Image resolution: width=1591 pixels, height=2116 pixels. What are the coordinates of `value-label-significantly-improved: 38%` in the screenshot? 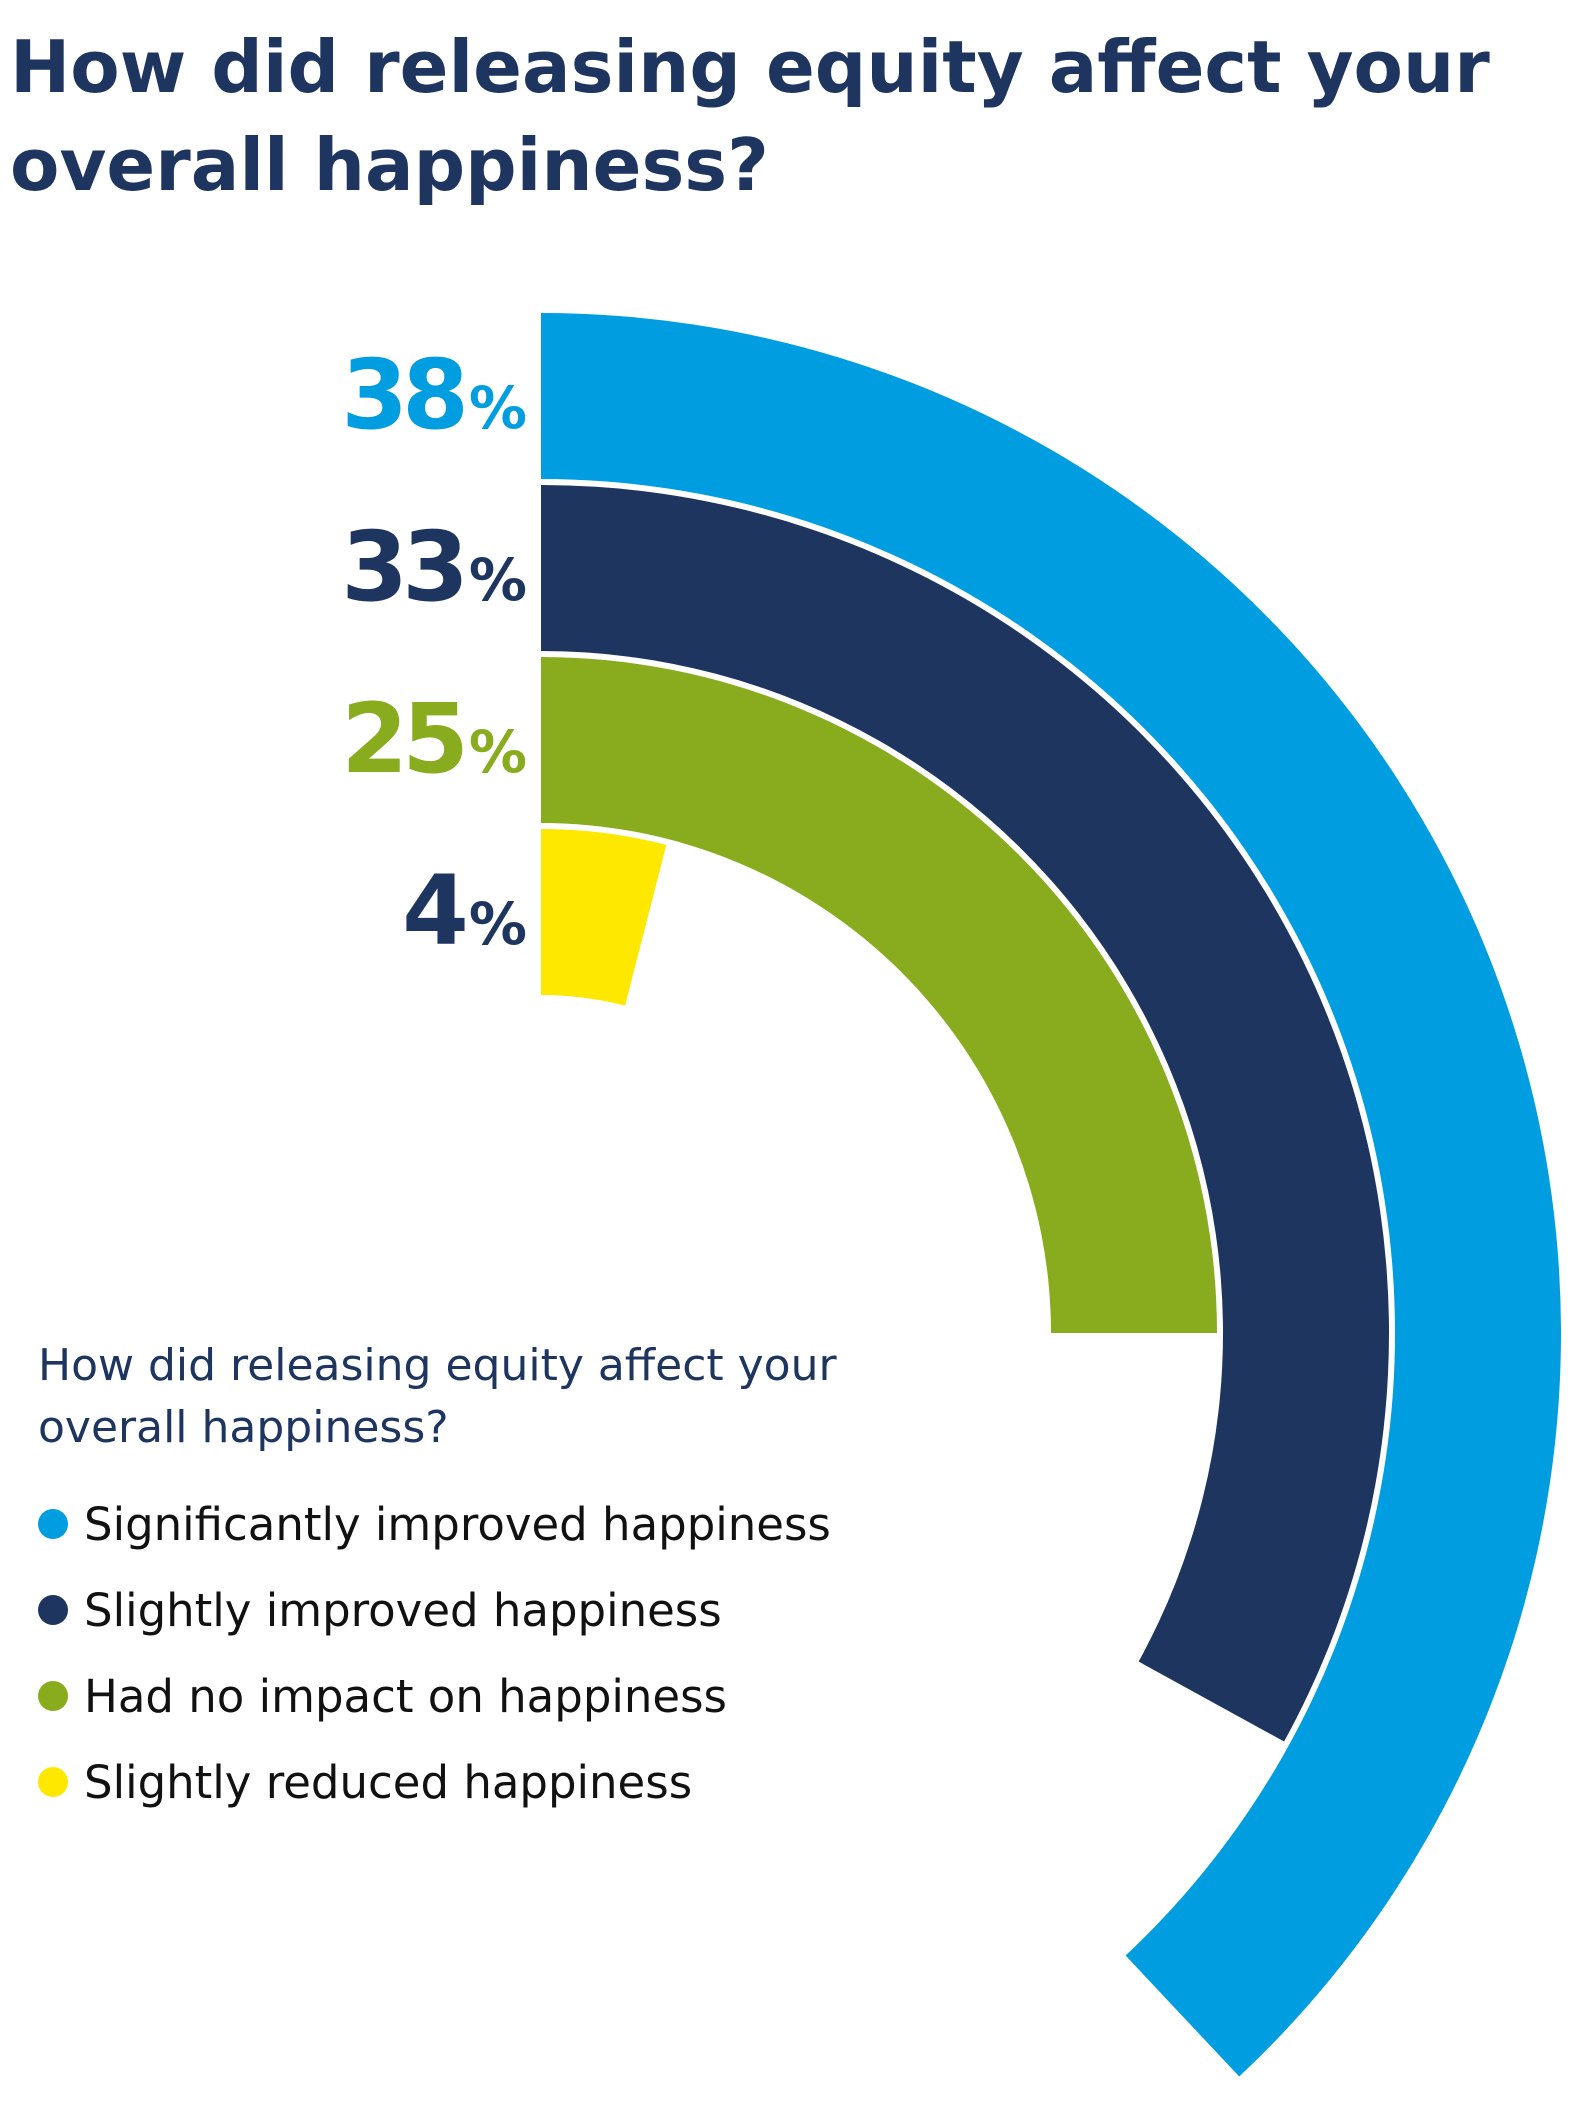 It's located at (434, 395).